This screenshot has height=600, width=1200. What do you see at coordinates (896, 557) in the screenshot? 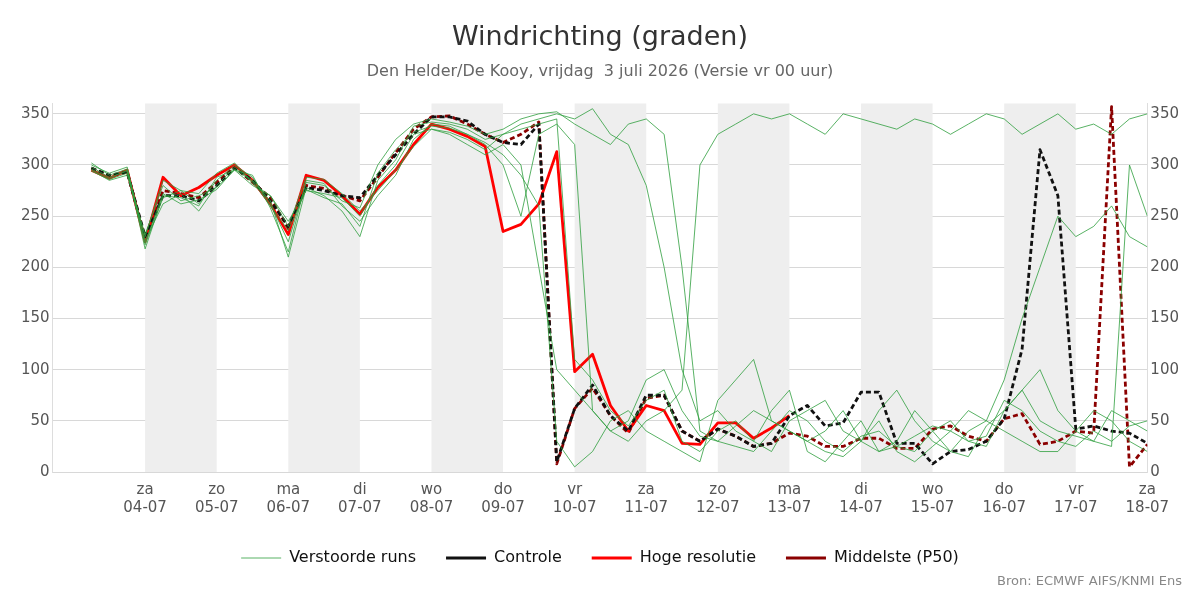
I see `legend-label: Middelste (P50)` at bounding box center [896, 557].